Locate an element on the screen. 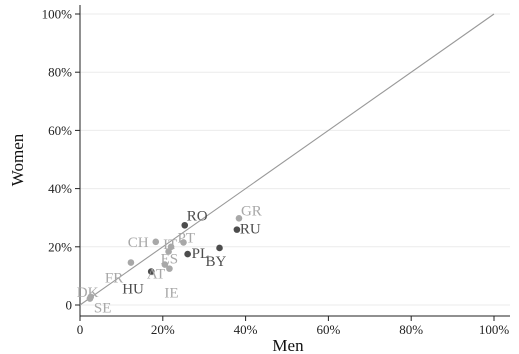 The height and width of the screenshot is (354, 519). point-label-pl: PL is located at coordinates (201, 254).